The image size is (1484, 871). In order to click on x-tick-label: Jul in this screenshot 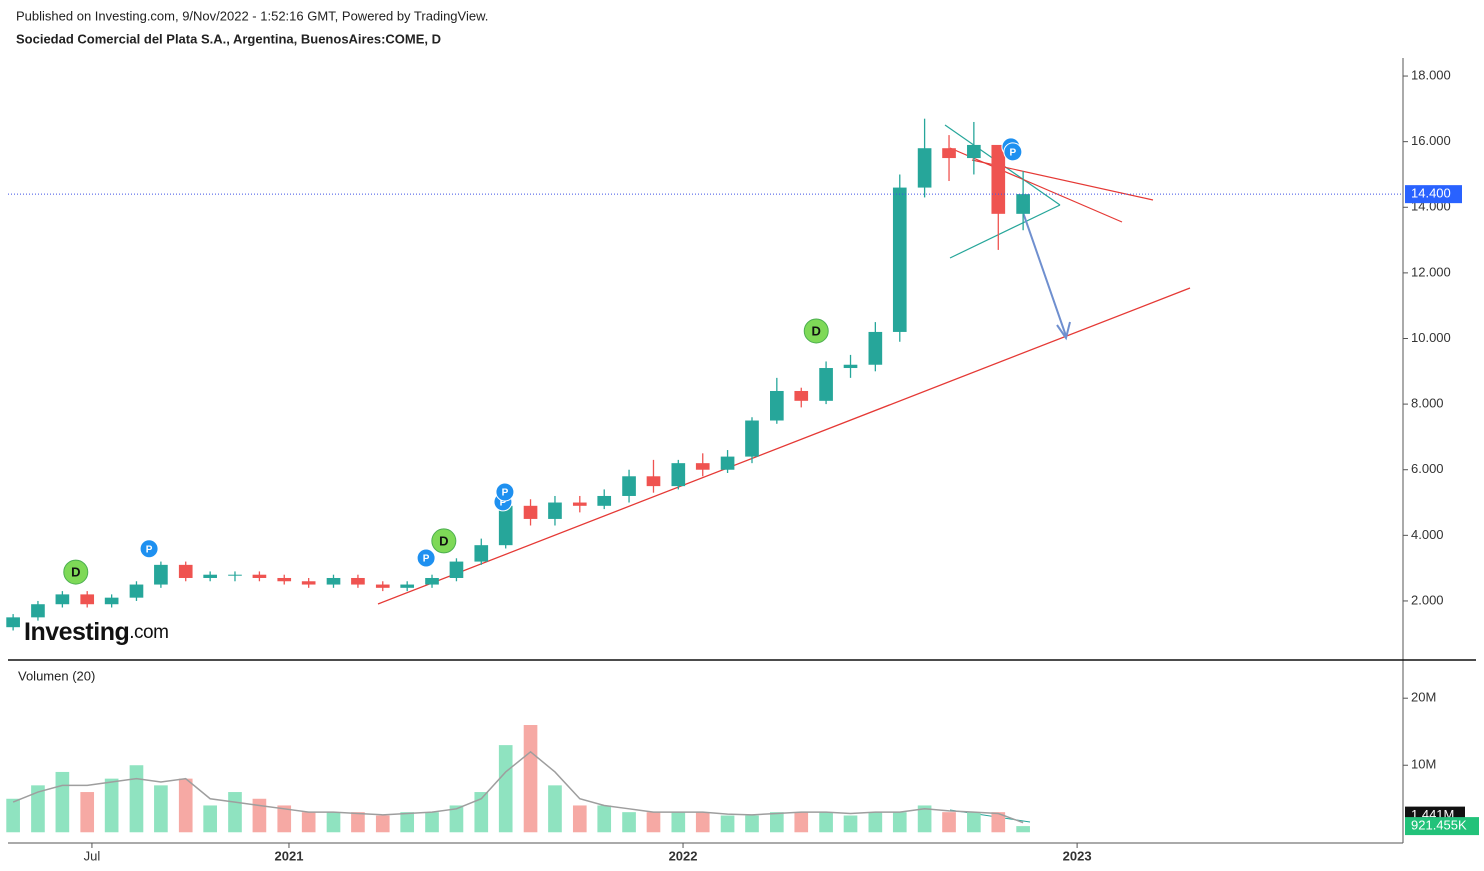, I will do `click(92, 855)`.